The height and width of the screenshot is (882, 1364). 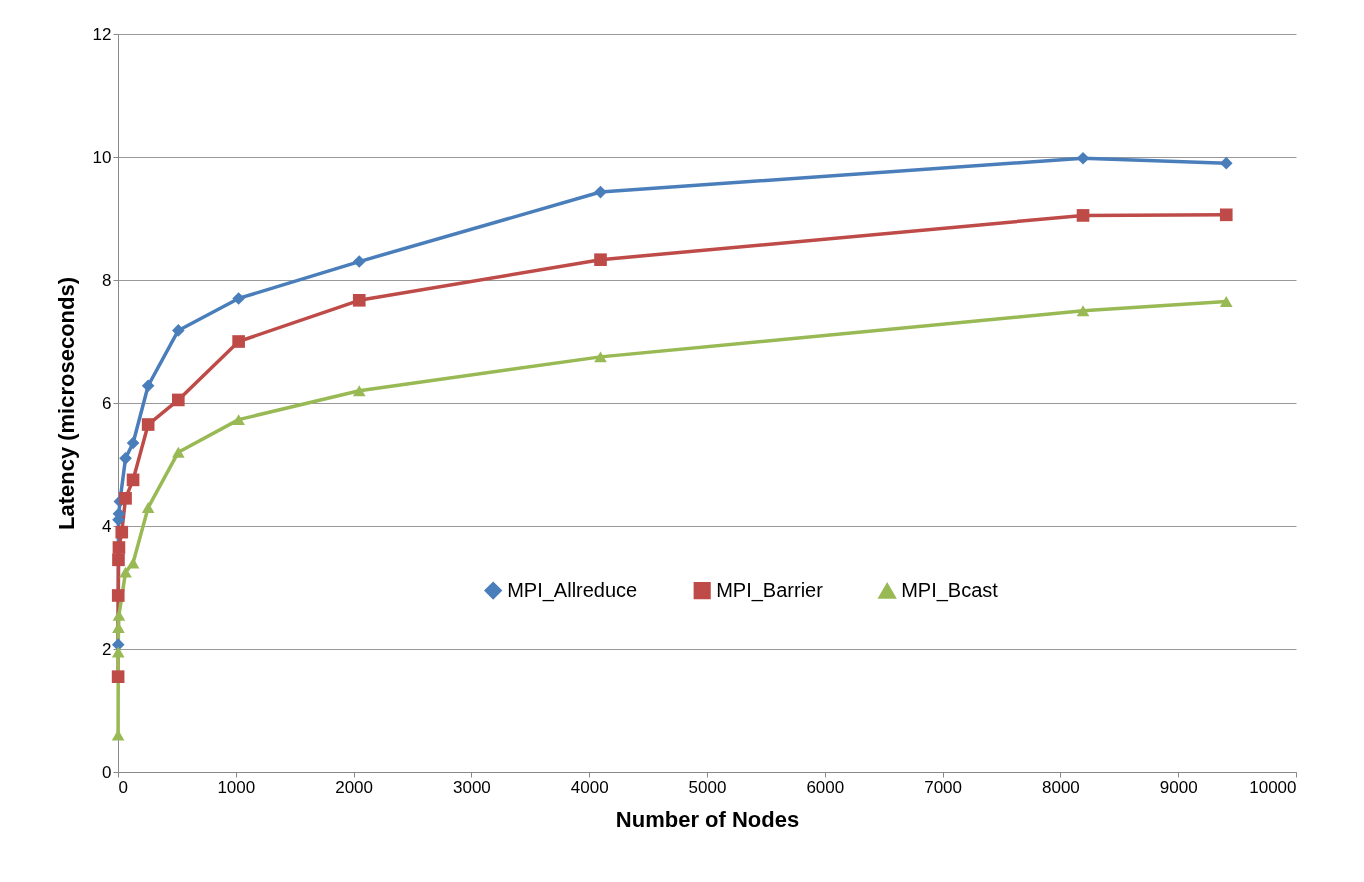 What do you see at coordinates (107, 649) in the screenshot?
I see `y-tick-label: 2` at bounding box center [107, 649].